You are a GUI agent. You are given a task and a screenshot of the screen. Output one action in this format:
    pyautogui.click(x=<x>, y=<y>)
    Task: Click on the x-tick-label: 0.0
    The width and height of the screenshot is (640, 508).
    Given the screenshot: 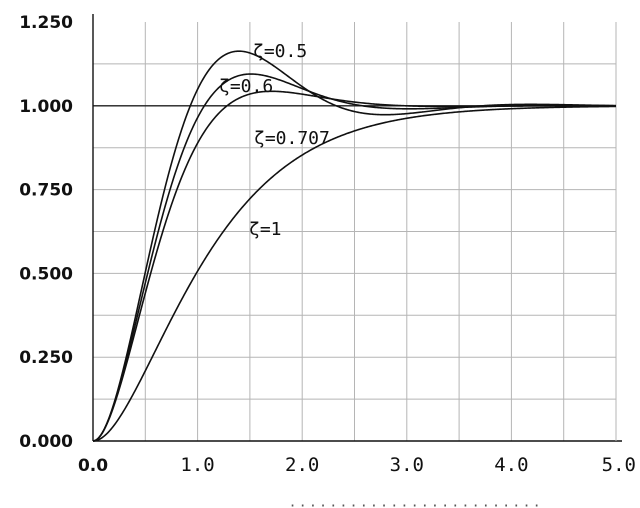 What is the action you would take?
    pyautogui.click(x=93, y=466)
    